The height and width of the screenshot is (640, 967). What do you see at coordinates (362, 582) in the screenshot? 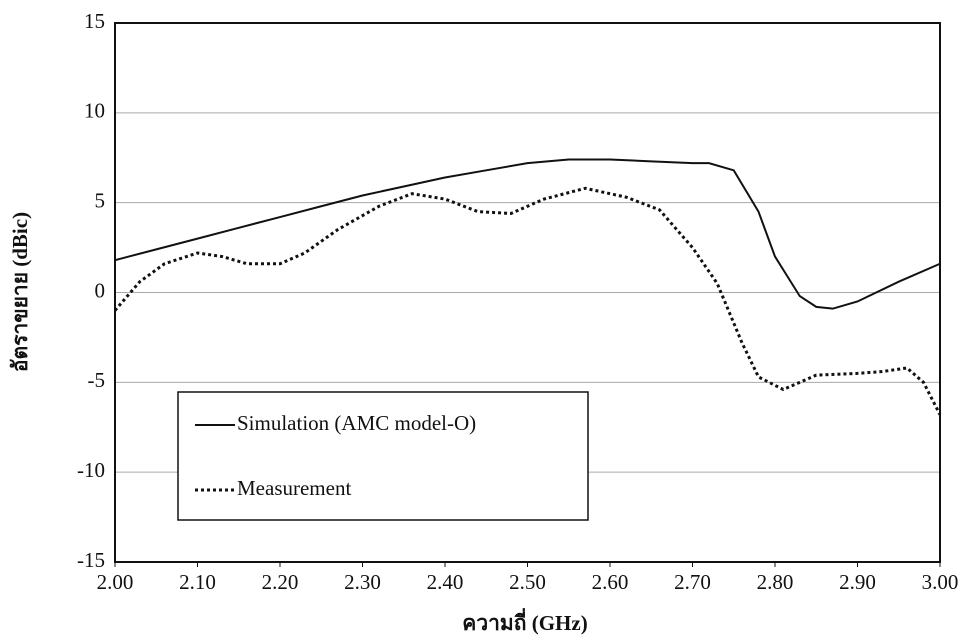
I see `x-tick-label: 2.30` at bounding box center [362, 582].